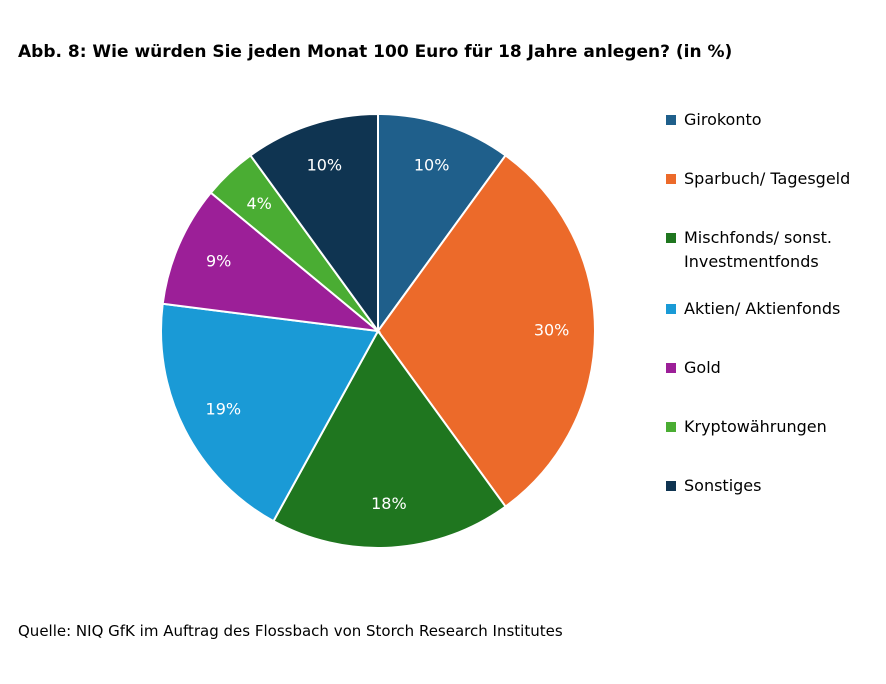 The image size is (886, 684). What do you see at coordinates (552, 330) in the screenshot?
I see `data-label: 30%` at bounding box center [552, 330].